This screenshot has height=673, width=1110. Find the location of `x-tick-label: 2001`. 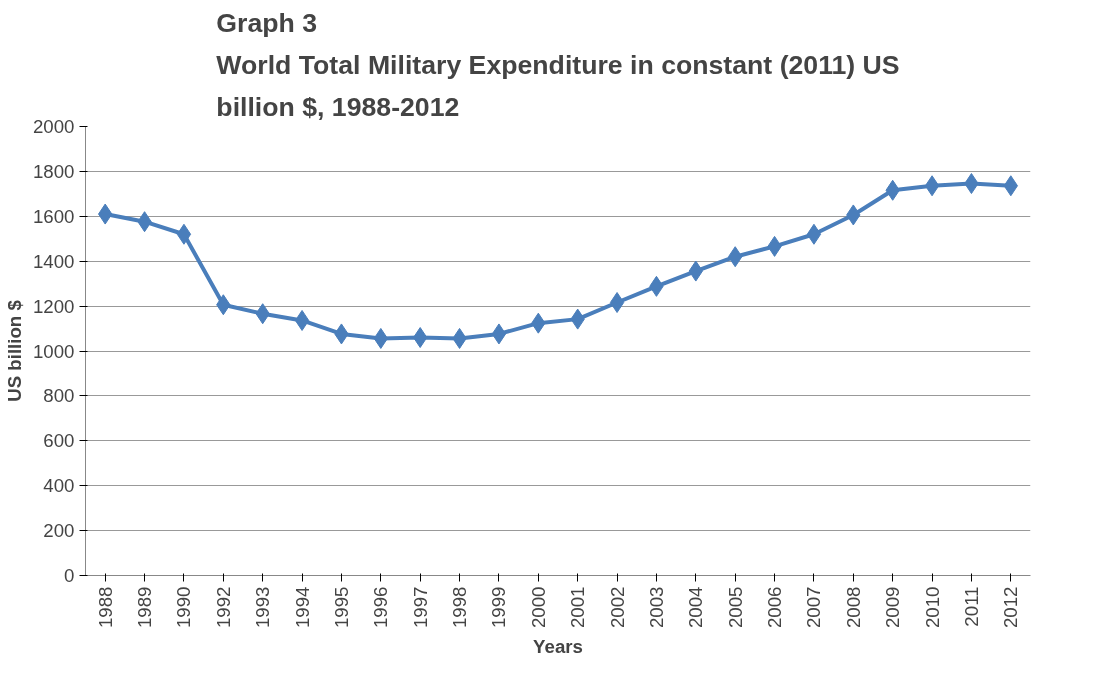

x-tick-label: 2001 is located at coordinates (578, 607).